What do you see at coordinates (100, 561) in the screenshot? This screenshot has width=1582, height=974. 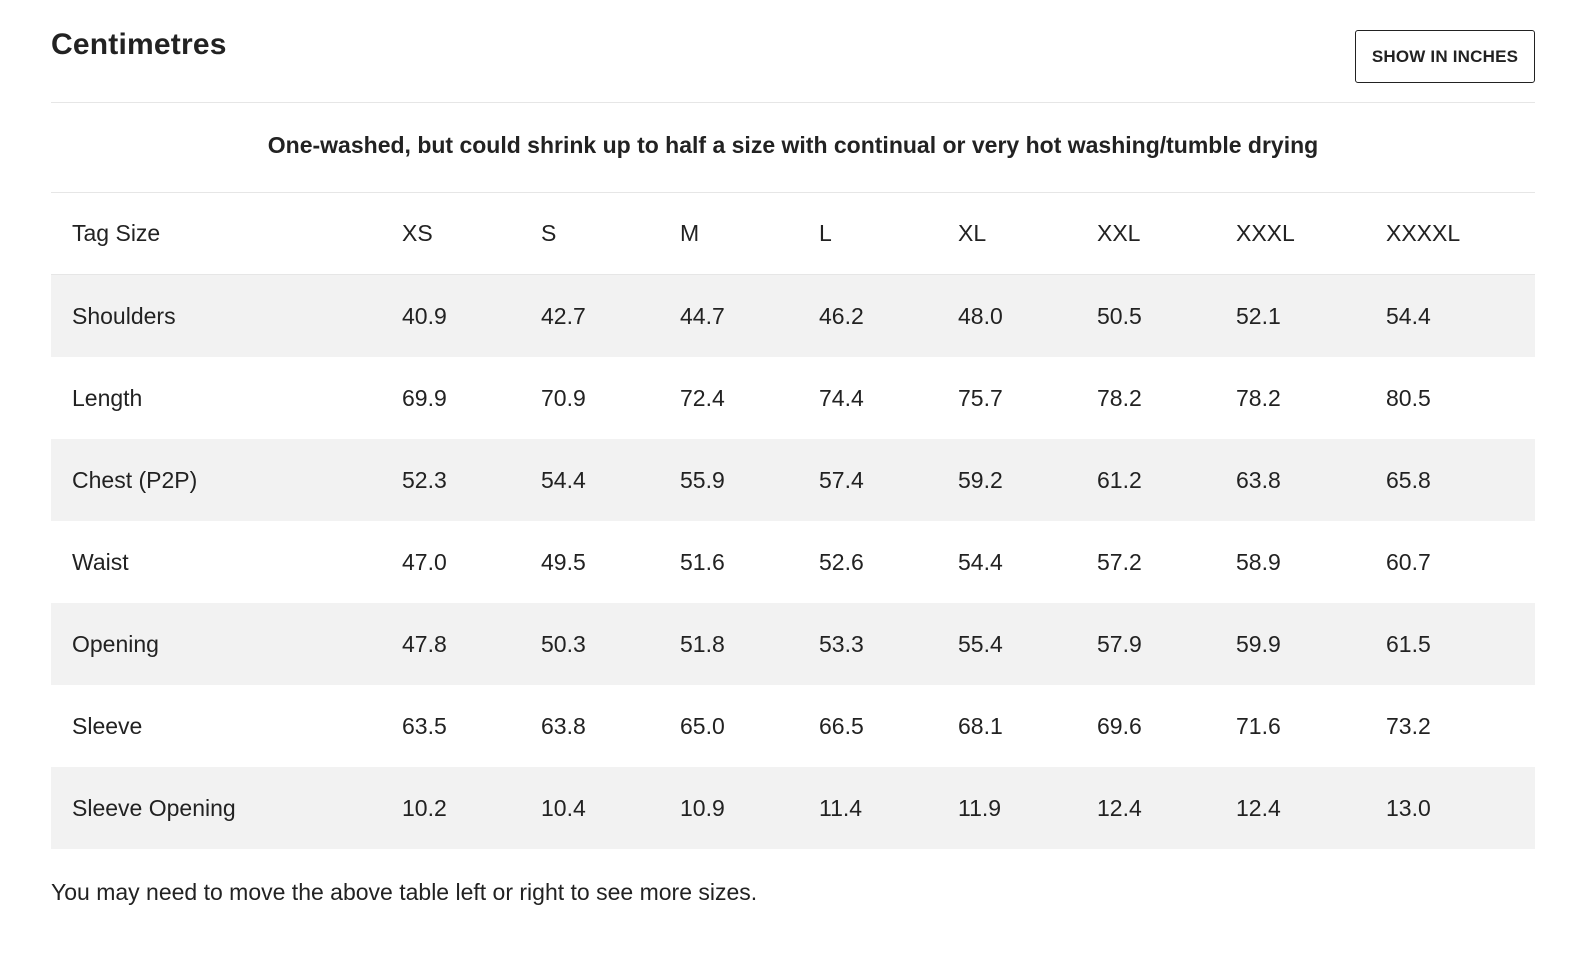 I see `row-label: Waist` at bounding box center [100, 561].